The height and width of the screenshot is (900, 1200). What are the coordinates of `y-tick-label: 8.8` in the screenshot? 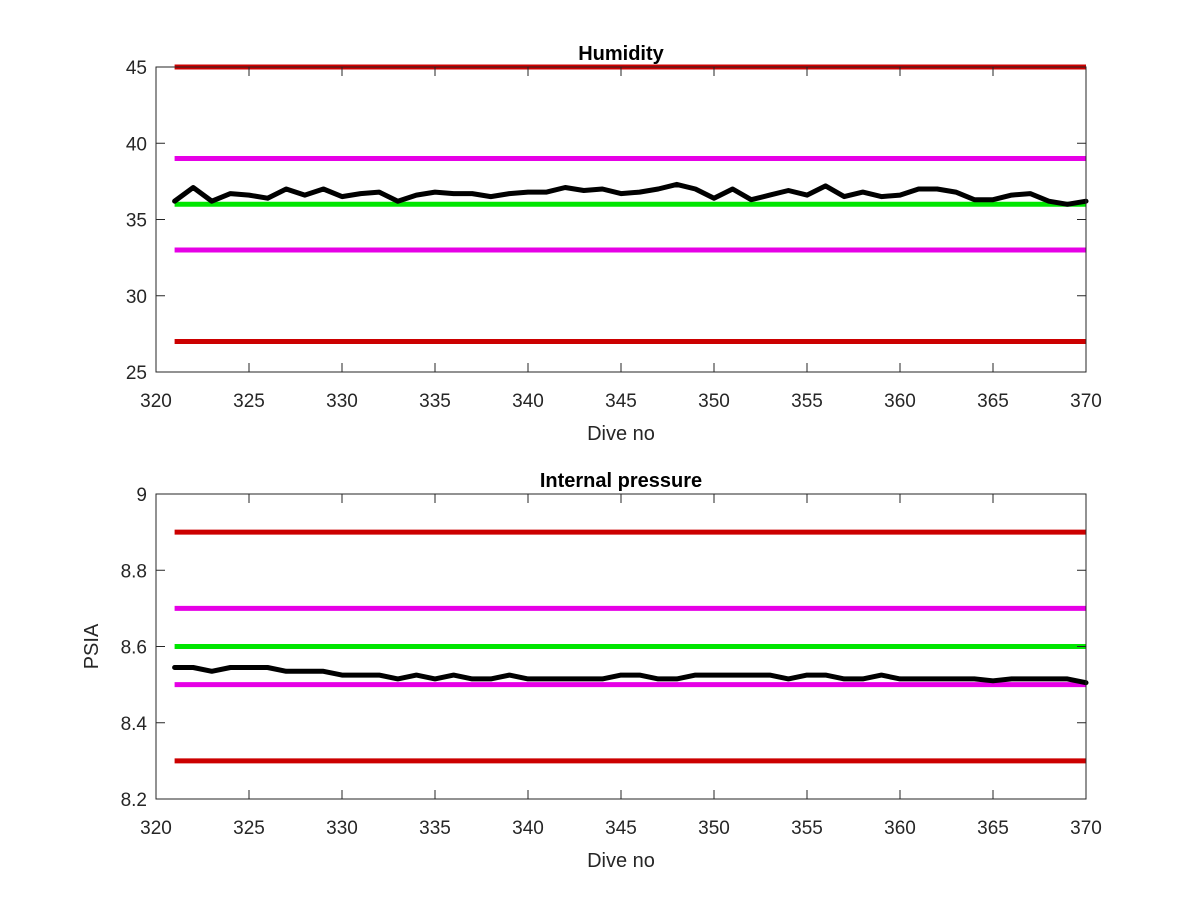 It's located at (134, 571).